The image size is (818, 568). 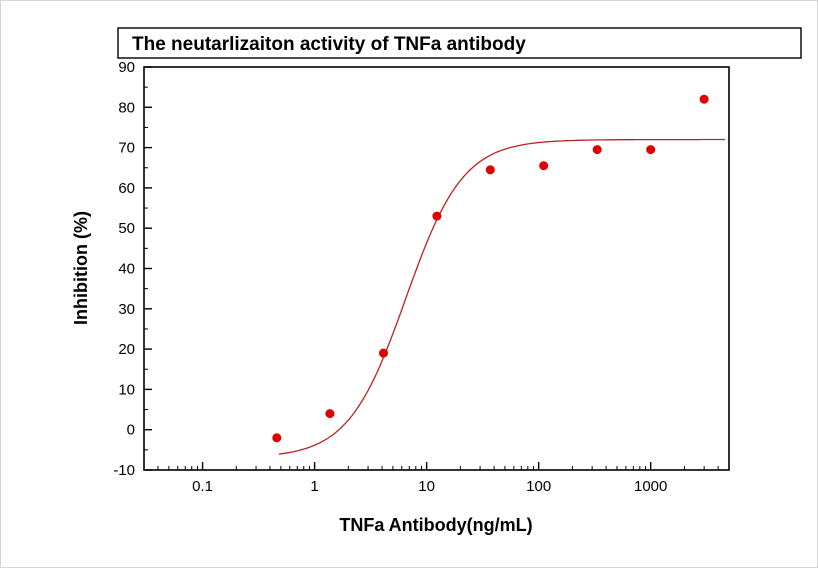 What do you see at coordinates (131, 430) in the screenshot?
I see `y-tick-label: 0` at bounding box center [131, 430].